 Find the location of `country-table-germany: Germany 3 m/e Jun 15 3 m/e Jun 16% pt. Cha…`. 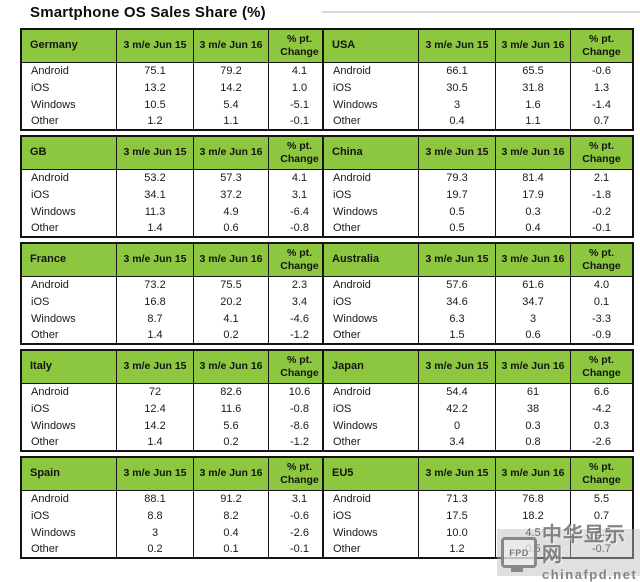

country-table-germany: Germany 3 m/e Jun 15 3 m/e Jun 16% pt. Cha… is located at coordinates (176, 79).